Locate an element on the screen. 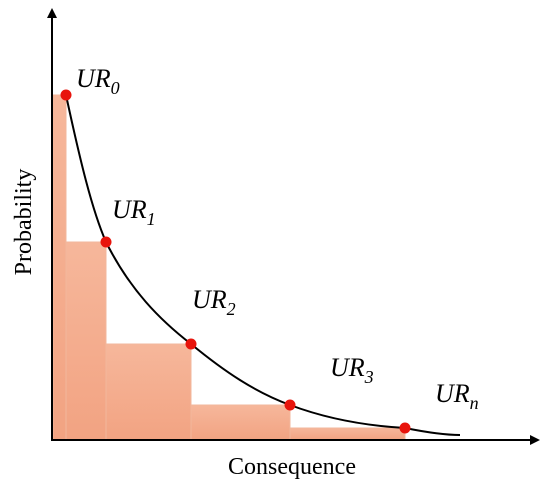 This screenshot has width=541, height=480. label-subscript: 1 is located at coordinates (151, 219).